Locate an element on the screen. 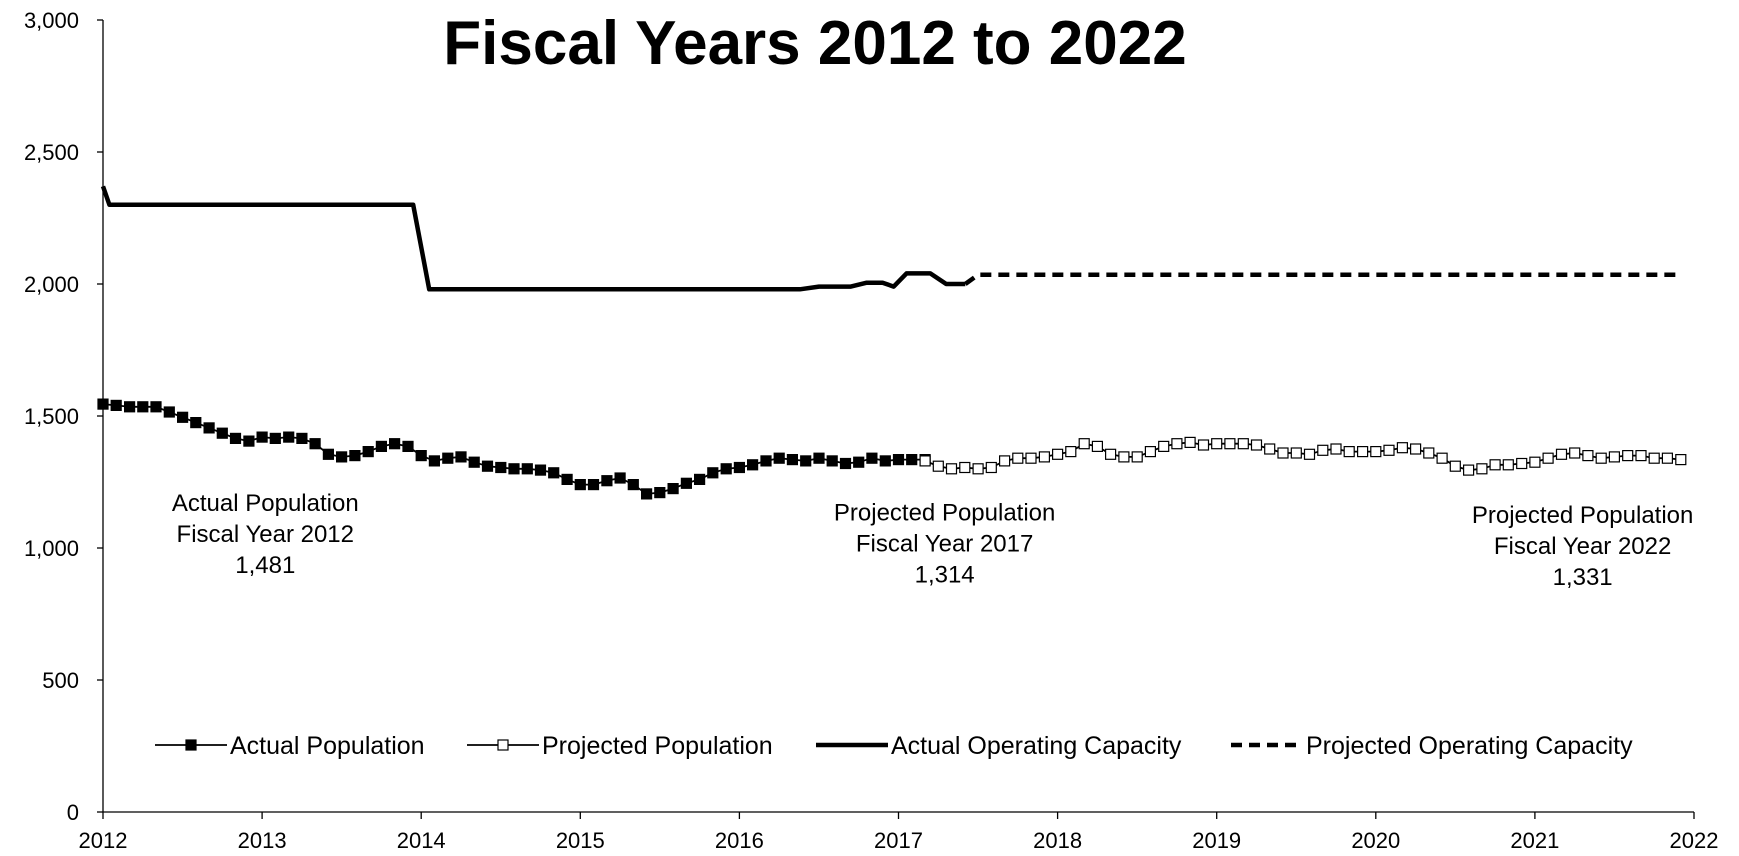  y-tick-label: 1,500 is located at coordinates (51, 416).